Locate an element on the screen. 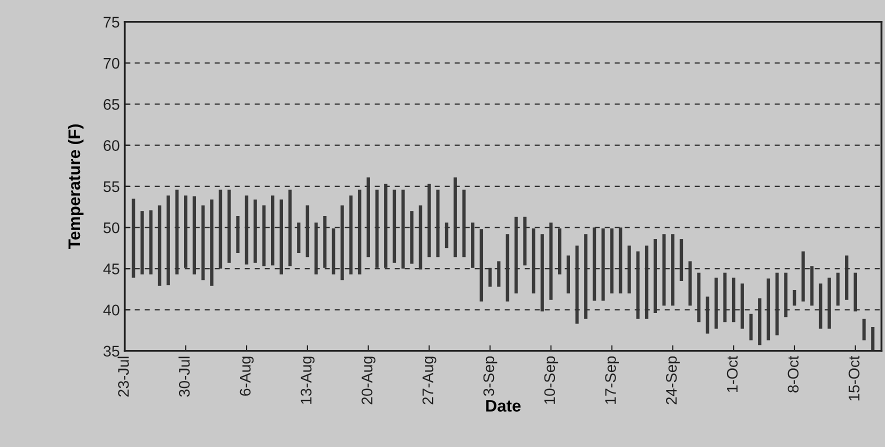 The width and height of the screenshot is (885, 447). x-tick-label: 30-Jul is located at coordinates (184, 376).